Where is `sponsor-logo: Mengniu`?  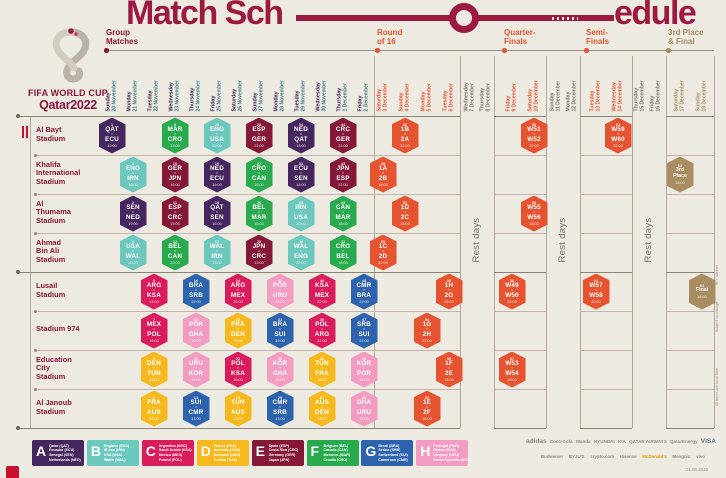
sponsor-logo: Mengniu is located at coordinates (681, 456).